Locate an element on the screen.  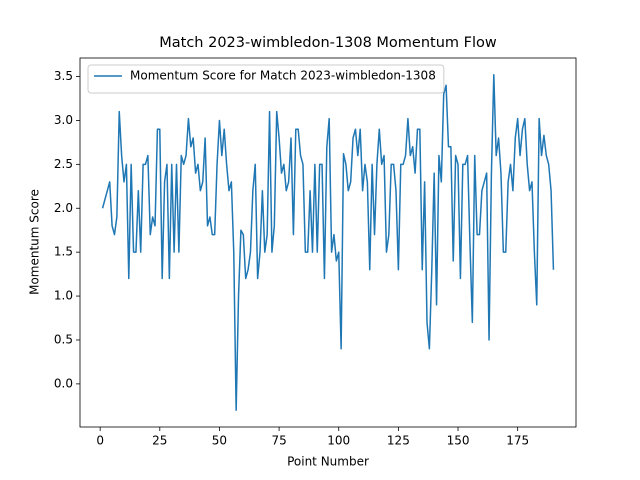
y-tick-label: 1.0 is located at coordinates (63, 296).